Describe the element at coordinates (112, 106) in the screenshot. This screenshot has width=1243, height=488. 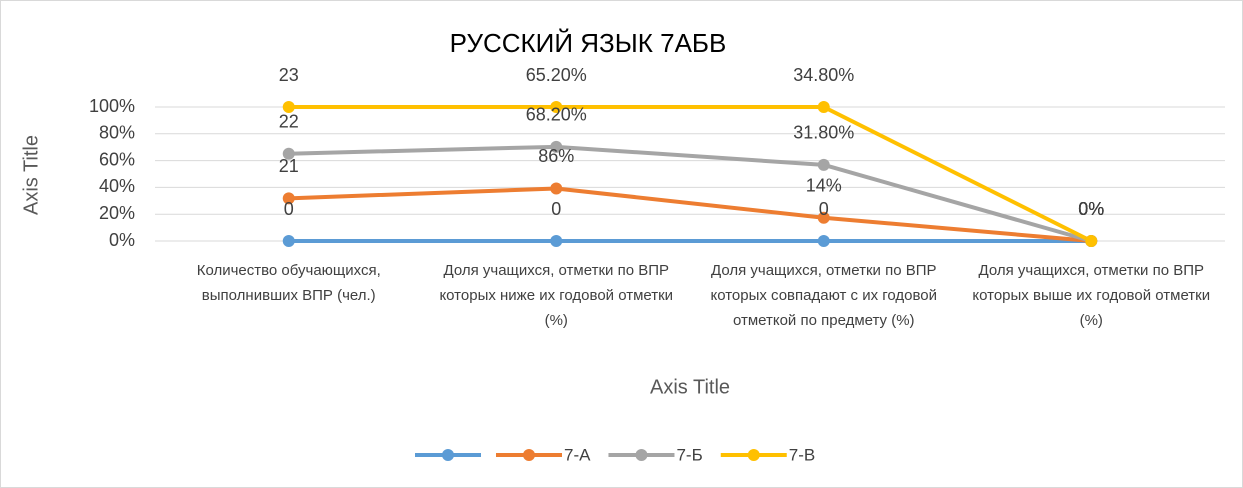
I see `y-tick-label: 100%` at that location.